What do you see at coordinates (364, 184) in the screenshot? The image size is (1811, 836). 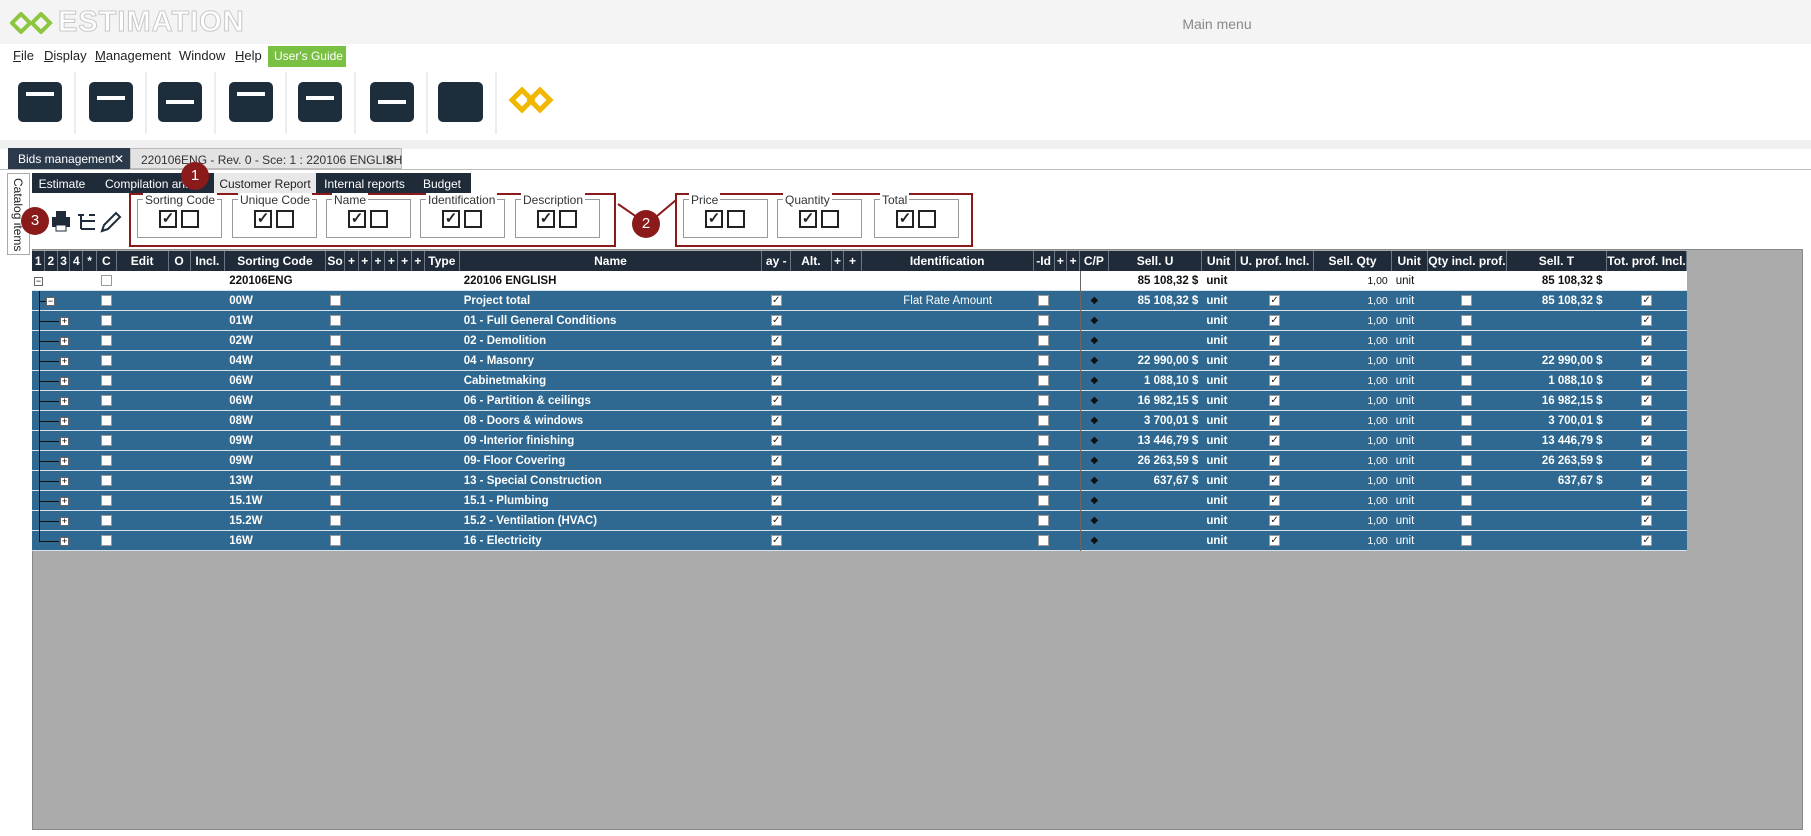 I see `report-tab: Internal reports` at bounding box center [364, 184].